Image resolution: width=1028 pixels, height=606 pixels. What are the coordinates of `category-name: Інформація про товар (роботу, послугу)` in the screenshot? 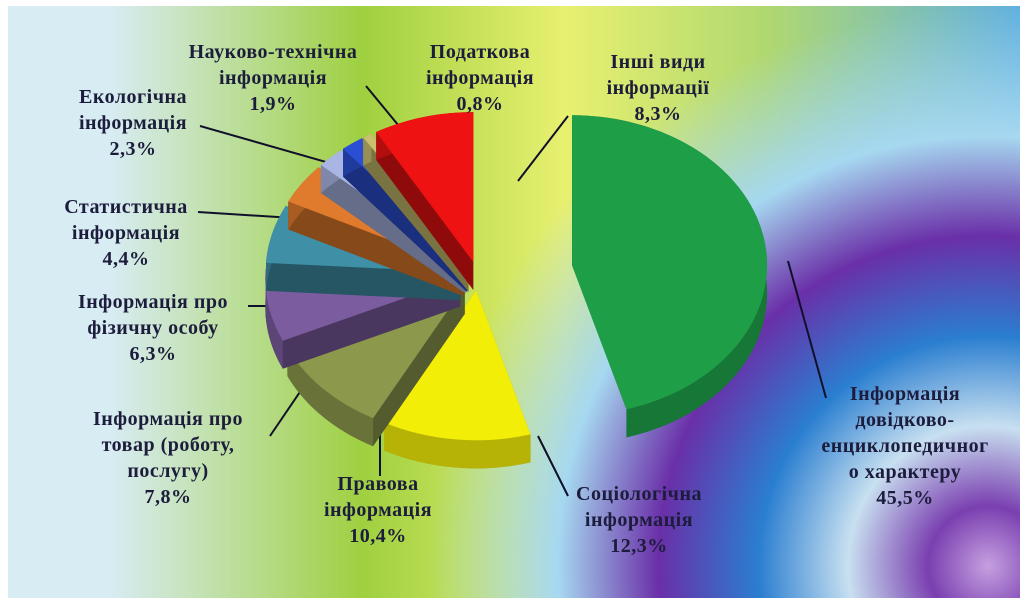 It's located at (168, 445).